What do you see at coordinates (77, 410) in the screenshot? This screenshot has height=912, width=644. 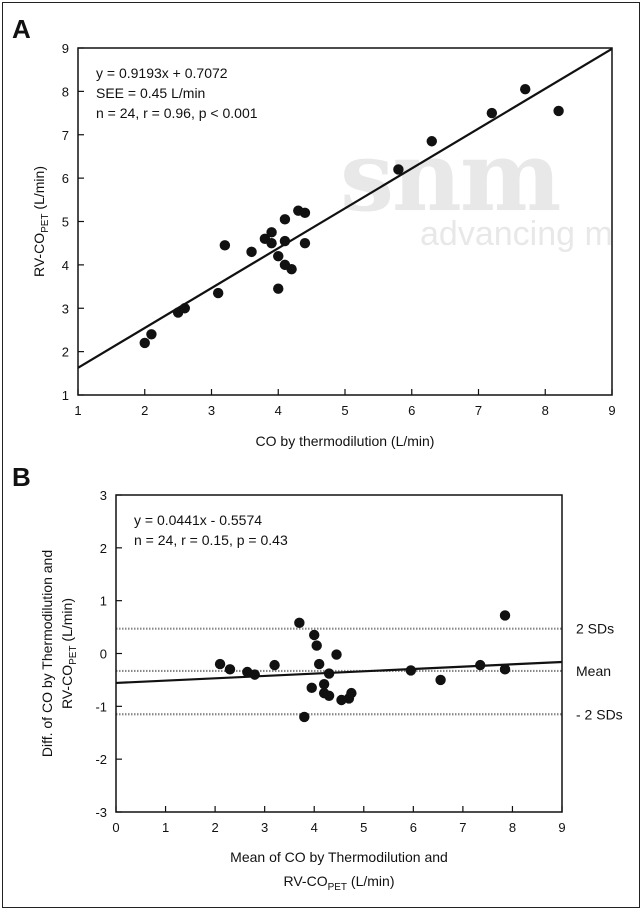 I see `chart-a-x-tick-label-0: 1` at bounding box center [77, 410].